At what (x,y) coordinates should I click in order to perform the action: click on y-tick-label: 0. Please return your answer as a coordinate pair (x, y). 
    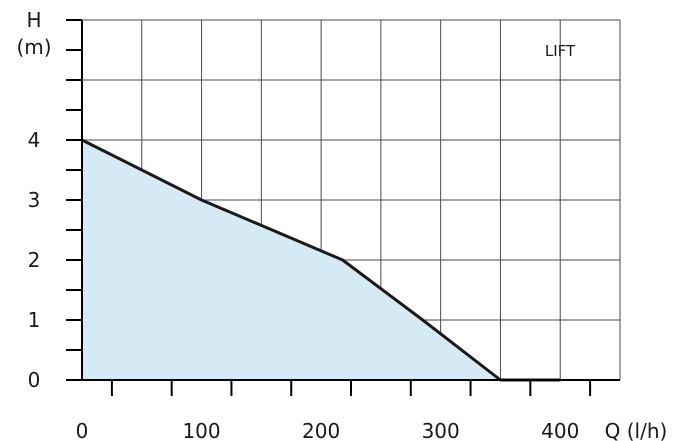
    Looking at the image, I should click on (34, 380).